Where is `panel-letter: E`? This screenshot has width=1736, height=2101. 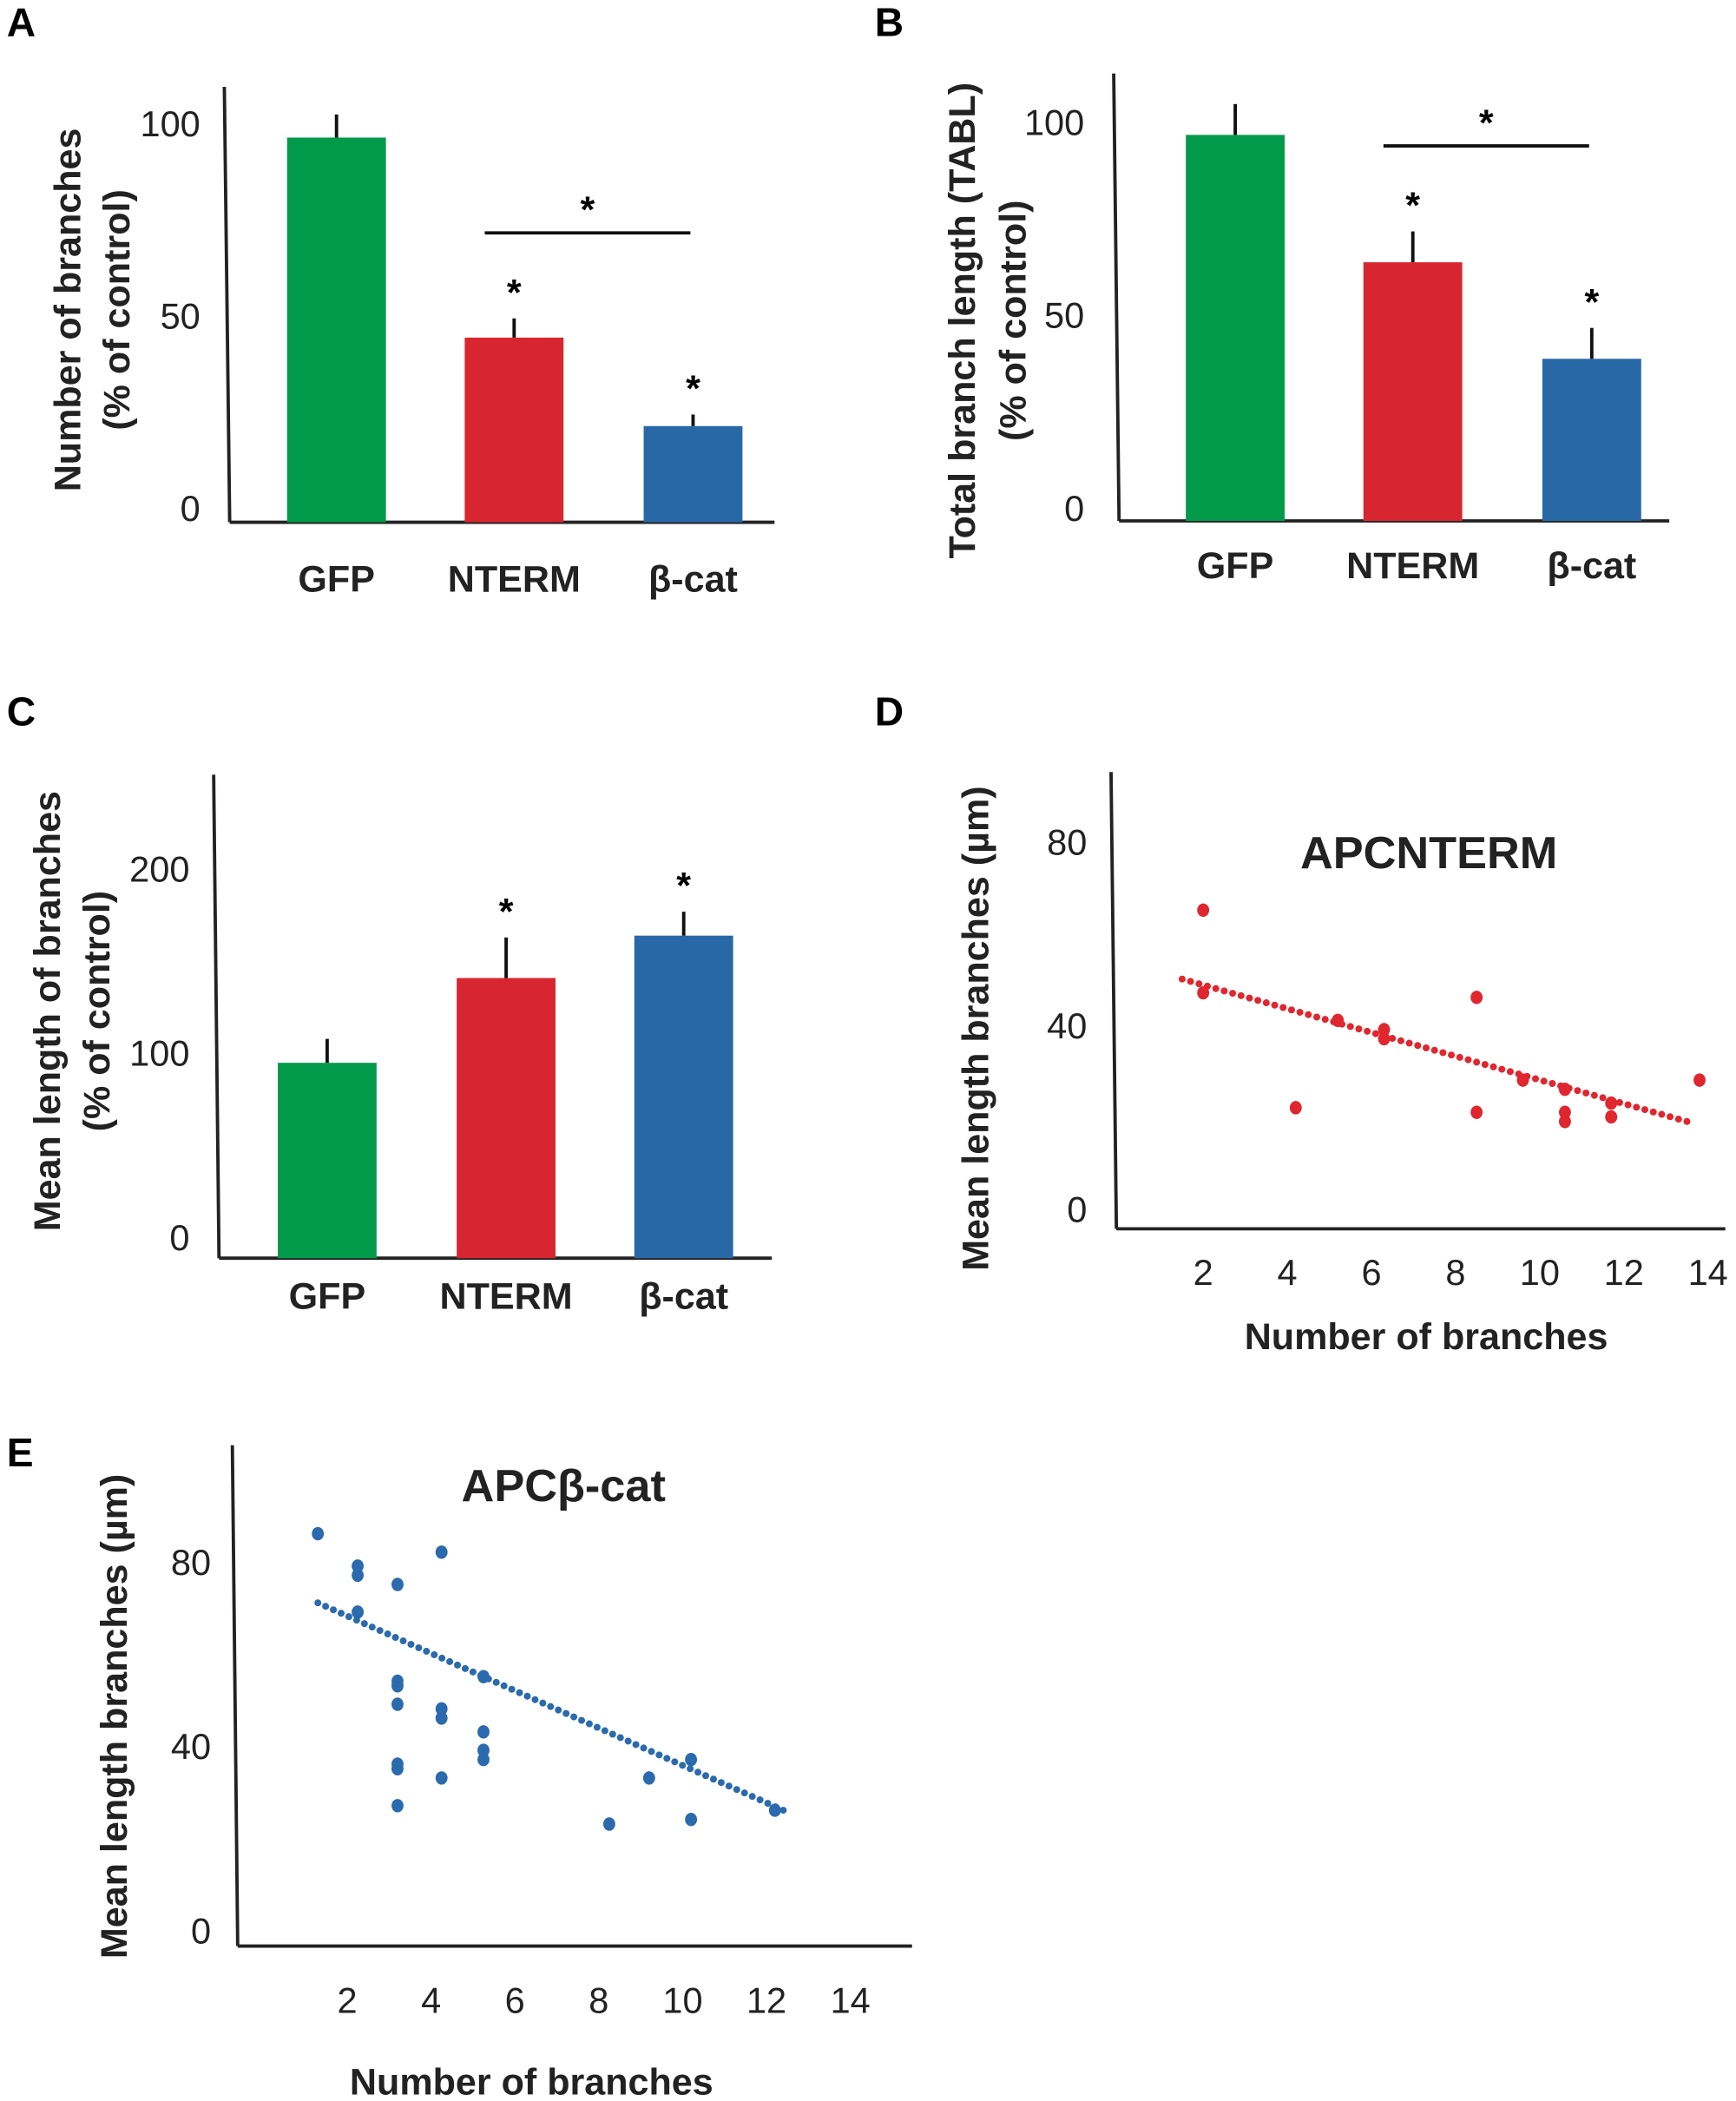
panel-letter: E is located at coordinates (20, 1452).